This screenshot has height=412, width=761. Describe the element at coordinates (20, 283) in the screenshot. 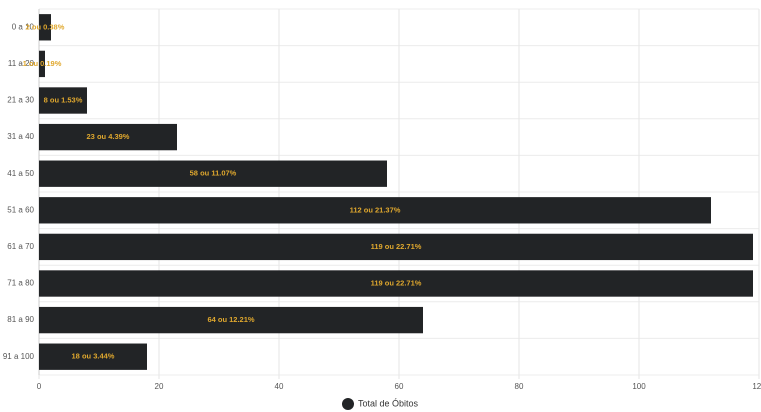

I see `y-tick-label: 71 a 80` at that location.